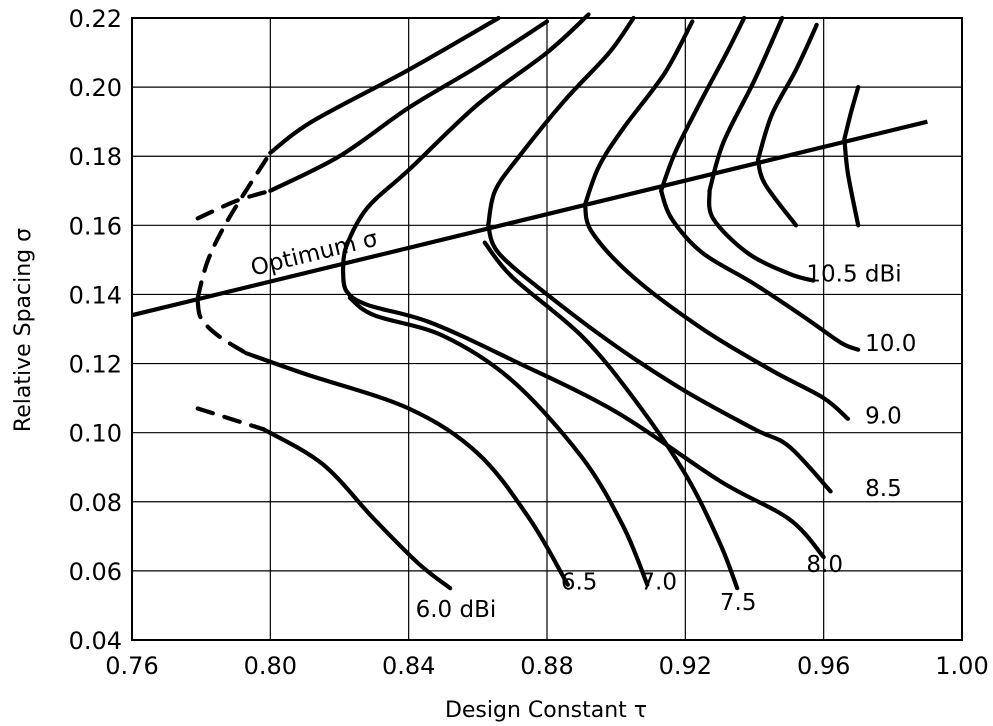  What do you see at coordinates (853, 275) in the screenshot?
I see `gain-contour-label: 10.5 dBi` at bounding box center [853, 275].